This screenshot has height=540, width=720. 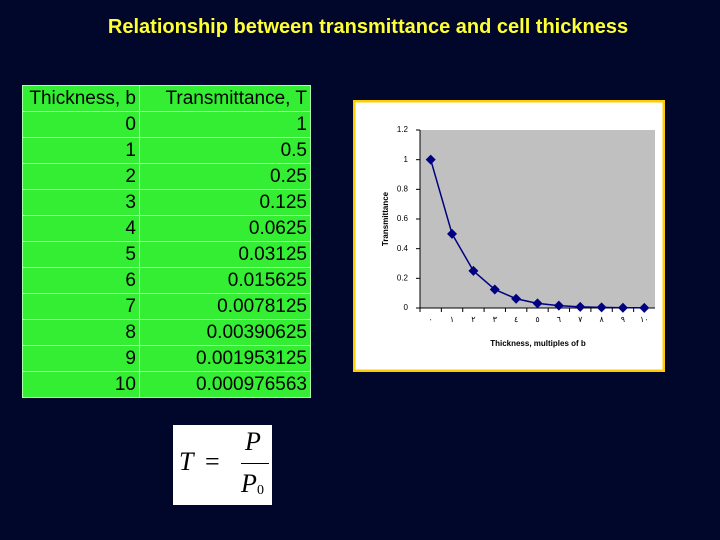 I want to click on y-tick-label: 0.6, so click(x=403, y=218).